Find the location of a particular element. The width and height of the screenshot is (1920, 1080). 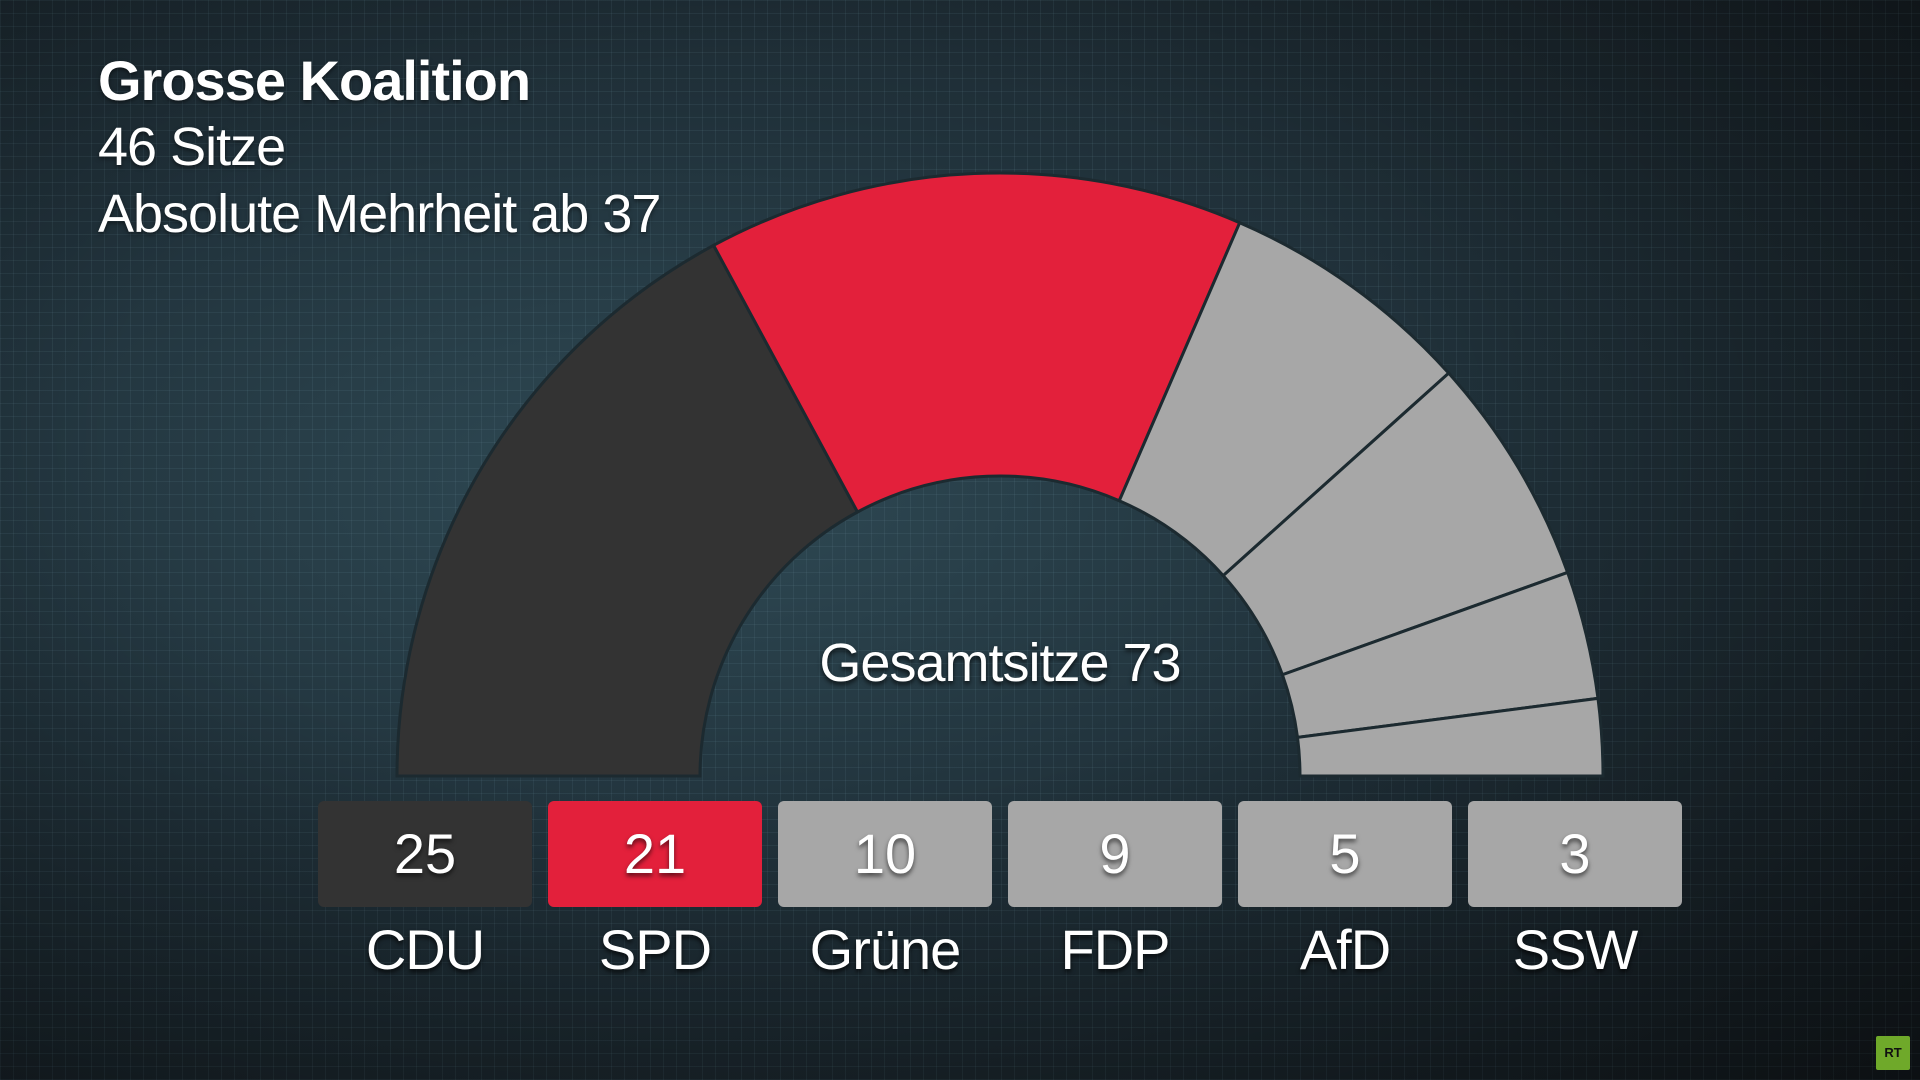

rt-logo: RT is located at coordinates (1893, 1053).